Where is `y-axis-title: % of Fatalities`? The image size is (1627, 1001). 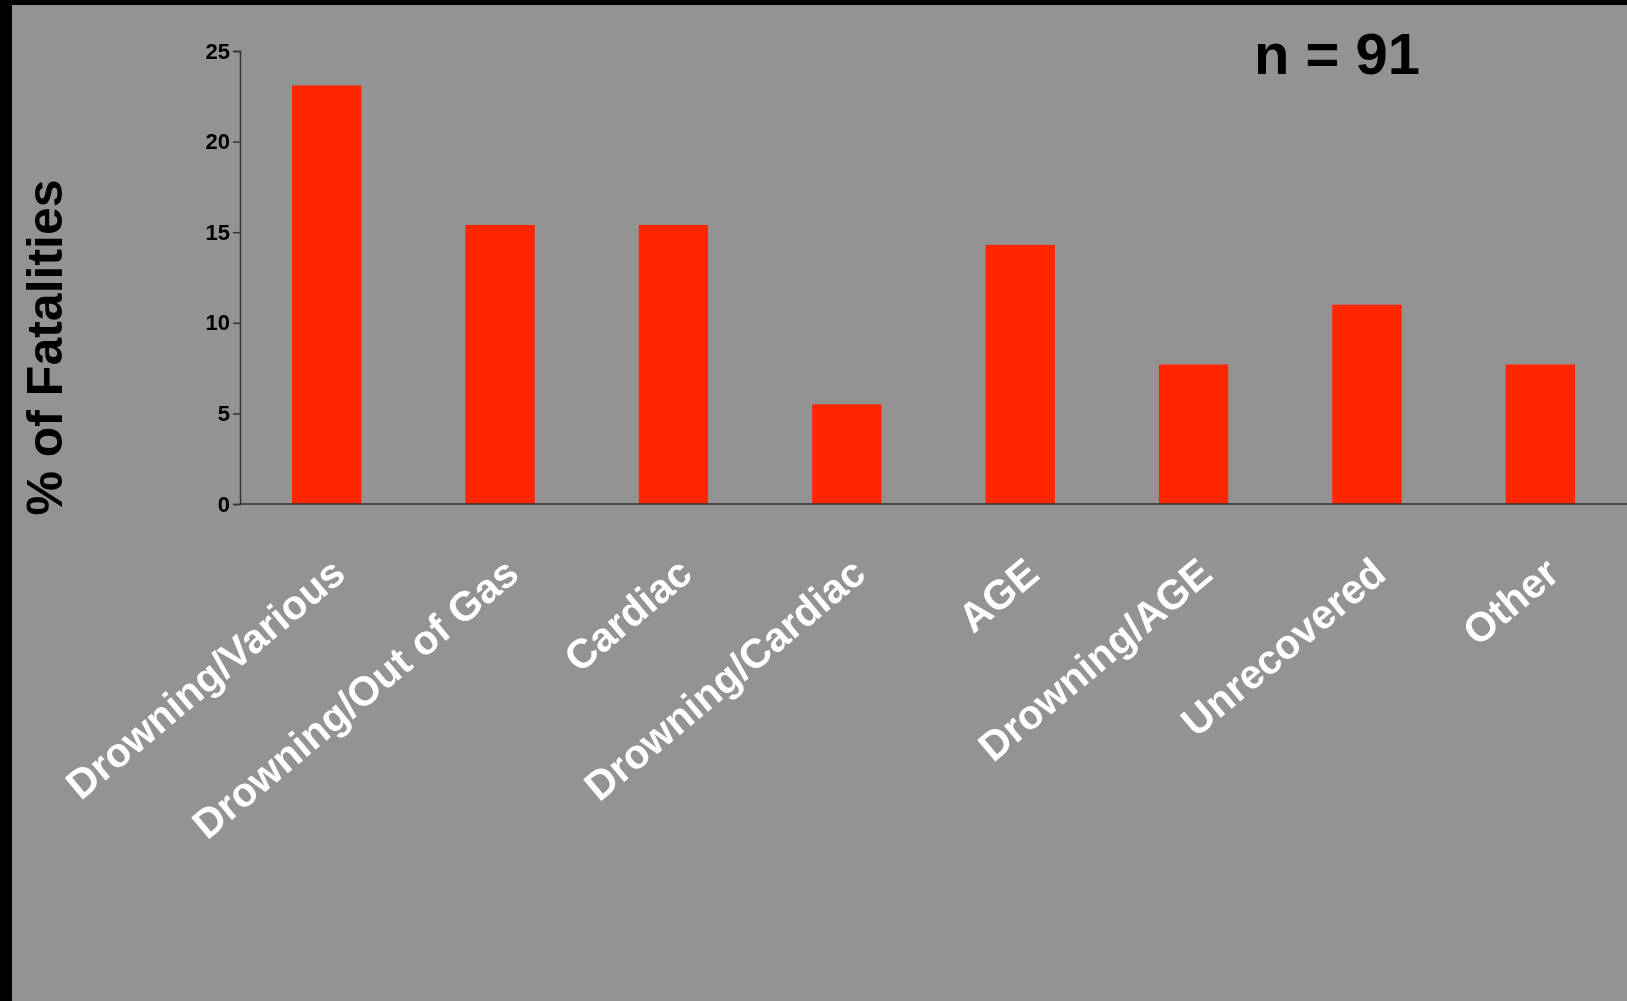 y-axis-title: % of Fatalities is located at coordinates (45, 347).